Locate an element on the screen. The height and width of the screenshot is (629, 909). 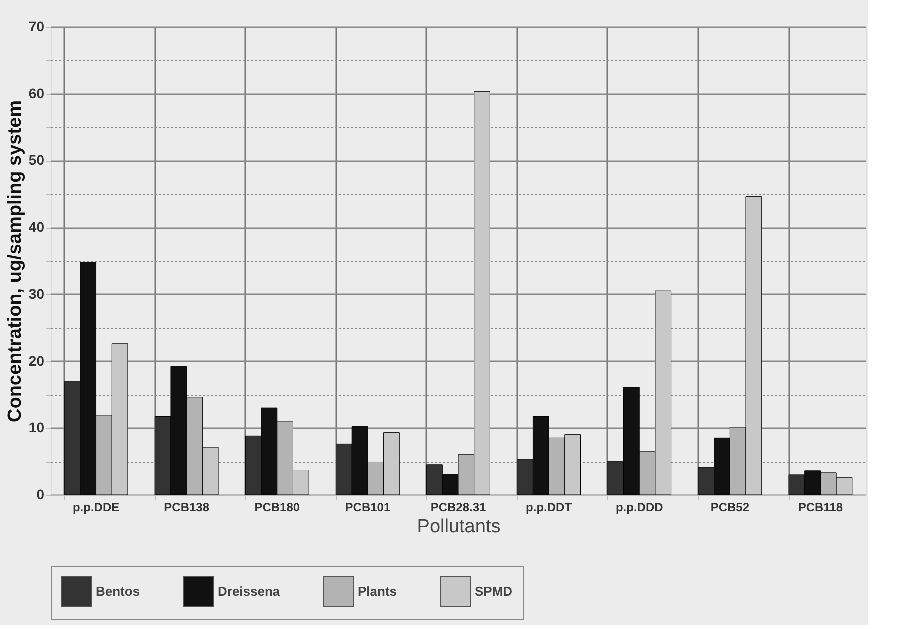
x-tick-label: PCB138 is located at coordinates (187, 507).